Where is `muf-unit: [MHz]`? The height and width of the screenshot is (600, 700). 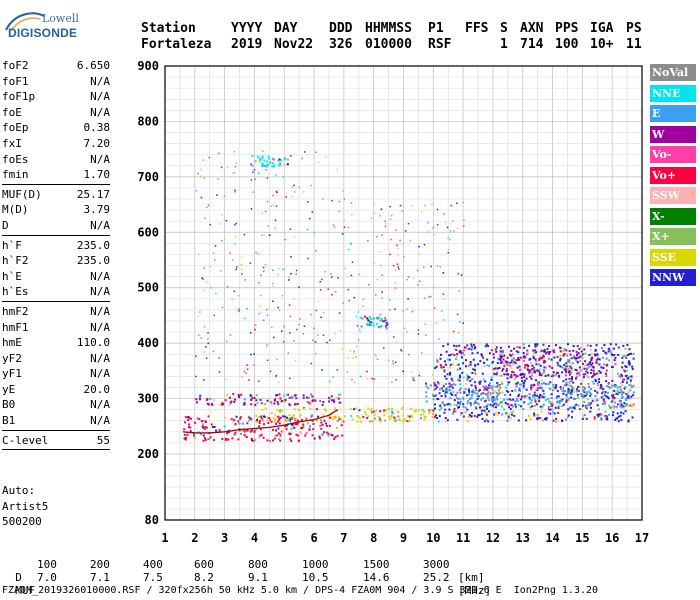
muf-unit: [MHz] is located at coordinates (475, 590).